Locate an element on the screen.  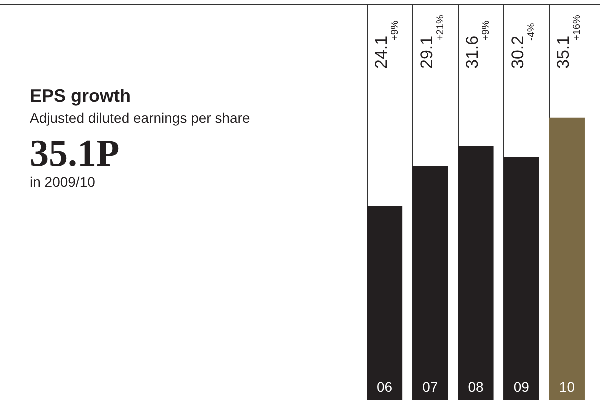
text: in 2009/10 is located at coordinates (63, 182).